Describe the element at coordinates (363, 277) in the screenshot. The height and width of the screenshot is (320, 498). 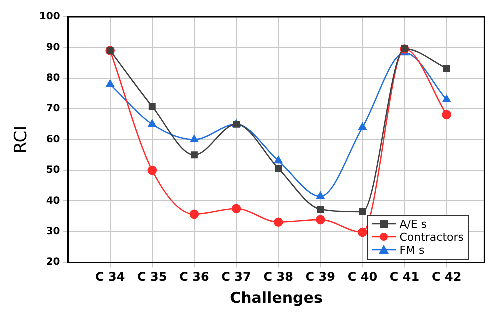
I see `x-tick-label: C 40` at that location.